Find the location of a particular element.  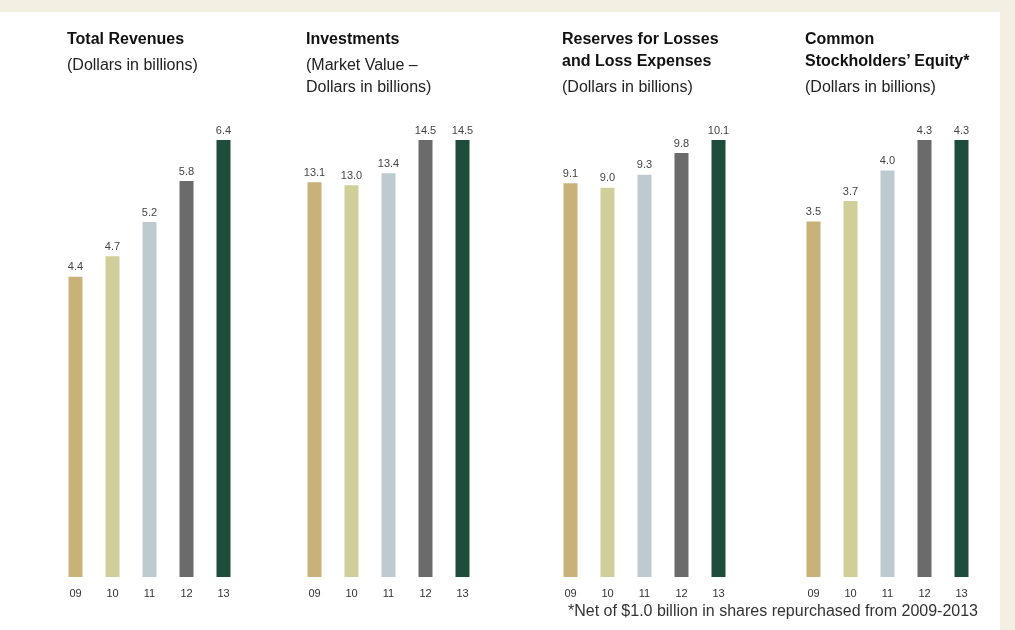

data-label: 10.1 is located at coordinates (718, 129).